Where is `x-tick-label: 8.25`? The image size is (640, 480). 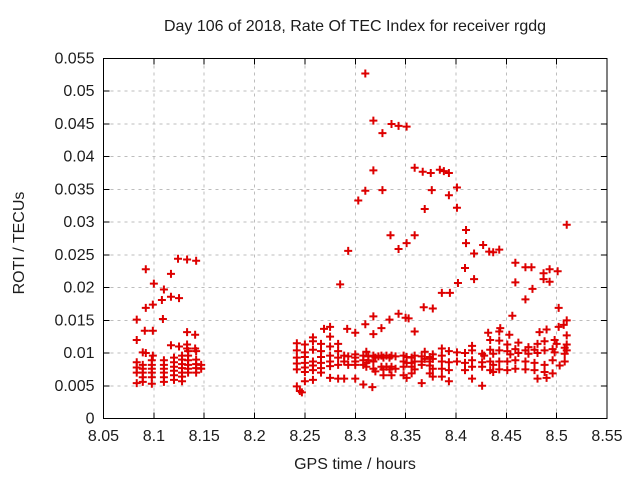
x-tick-label: 8.25 is located at coordinates (304, 436).